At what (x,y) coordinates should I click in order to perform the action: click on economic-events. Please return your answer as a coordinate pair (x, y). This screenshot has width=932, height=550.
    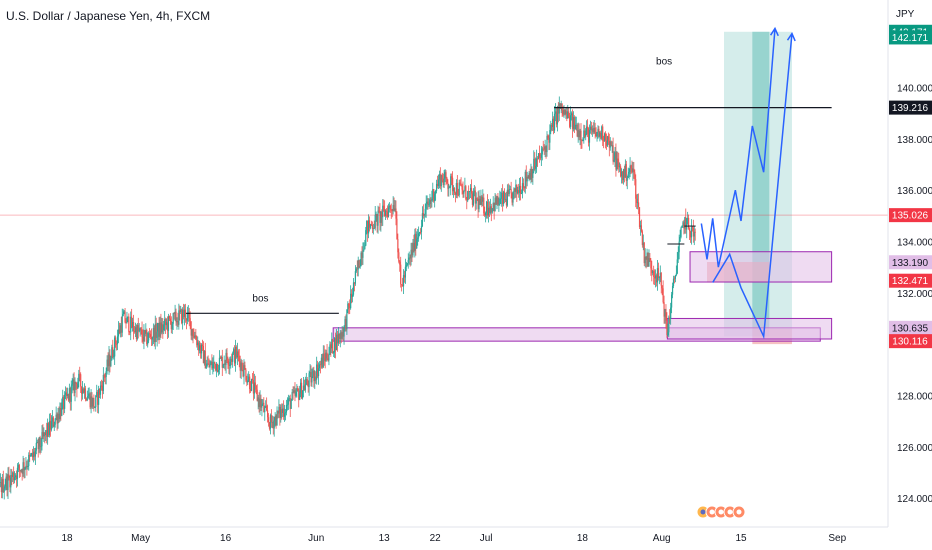
    Looking at the image, I should click on (721, 512).